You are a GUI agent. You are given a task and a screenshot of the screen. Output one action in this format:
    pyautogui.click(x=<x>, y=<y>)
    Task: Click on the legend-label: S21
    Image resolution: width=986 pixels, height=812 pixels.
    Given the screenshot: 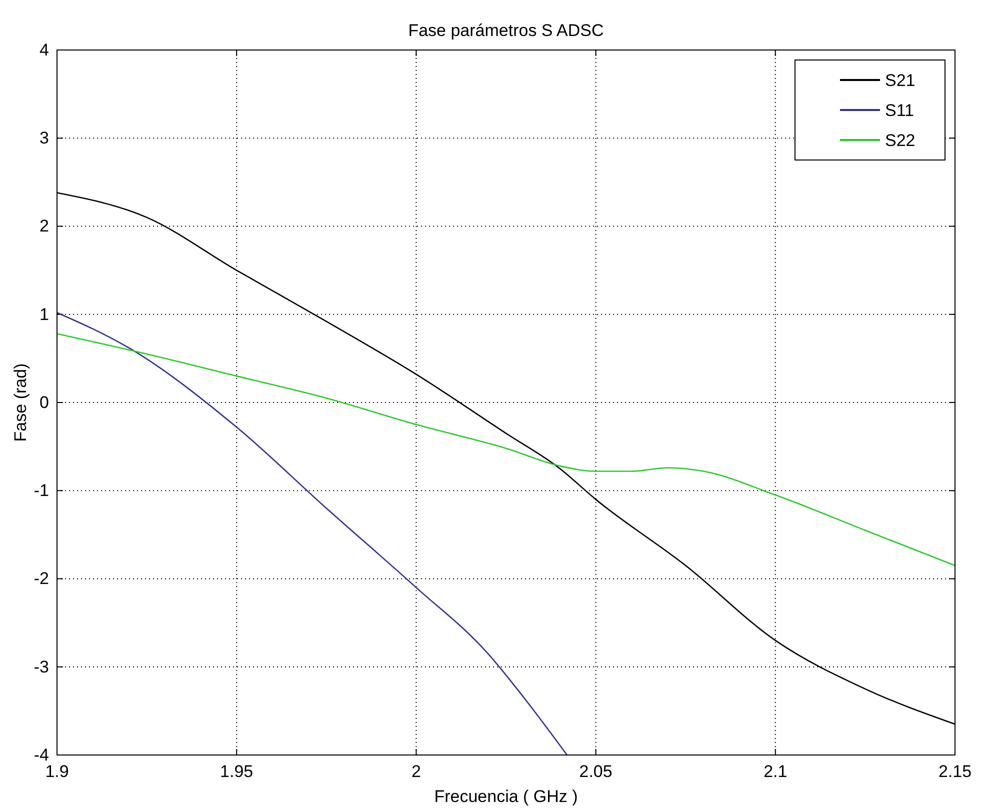 What is the action you would take?
    pyautogui.click(x=900, y=80)
    